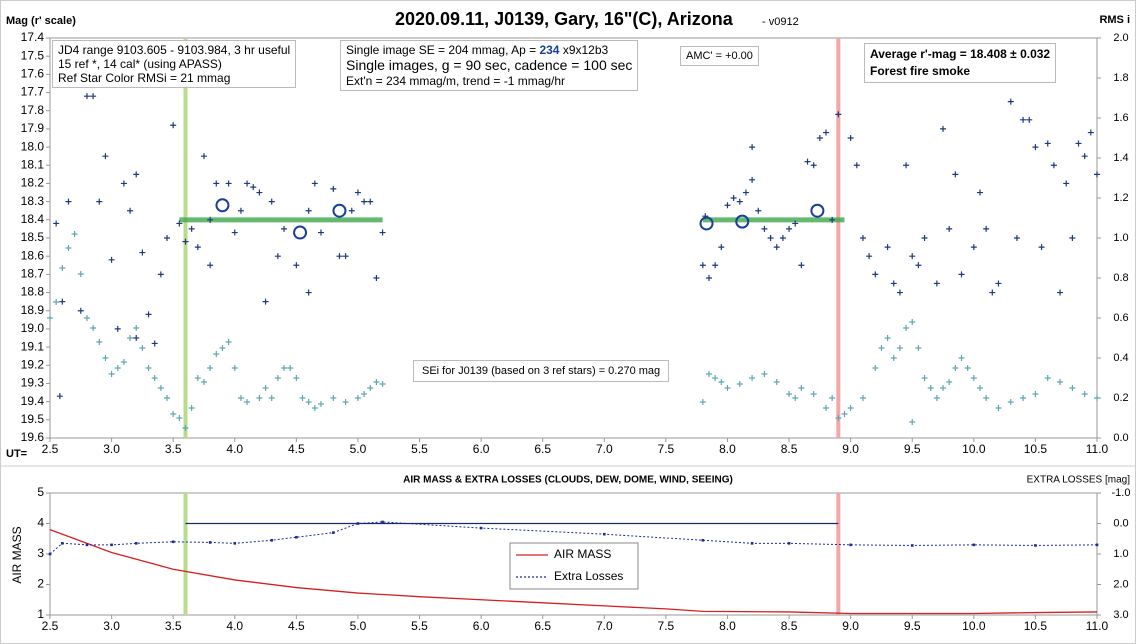  Describe the element at coordinates (234, 626) in the screenshot. I see `x-tick-label: 4.0` at that location.